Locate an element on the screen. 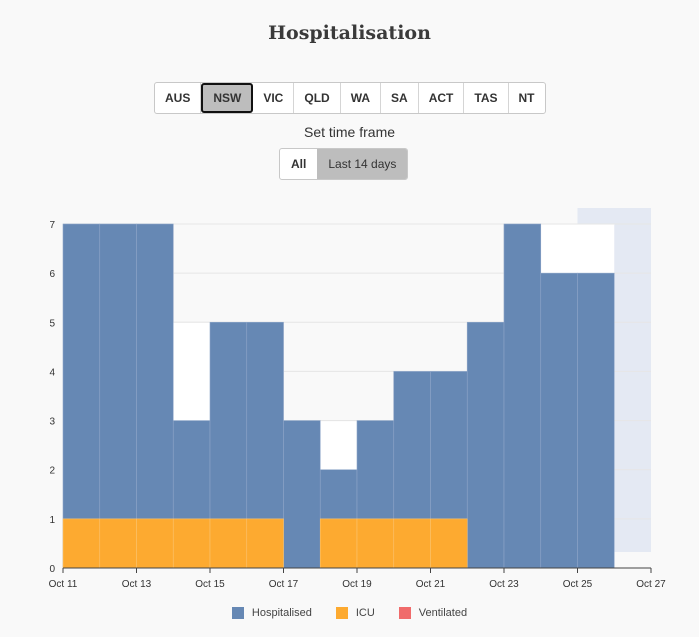 The height and width of the screenshot is (637, 699). legend-item: ICU is located at coordinates (355, 613).